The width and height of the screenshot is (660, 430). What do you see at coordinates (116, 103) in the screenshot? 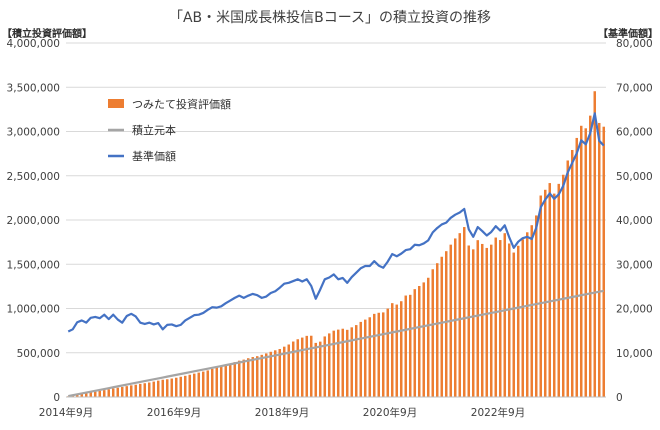
I see `legend-swatch-valuation` at bounding box center [116, 103].